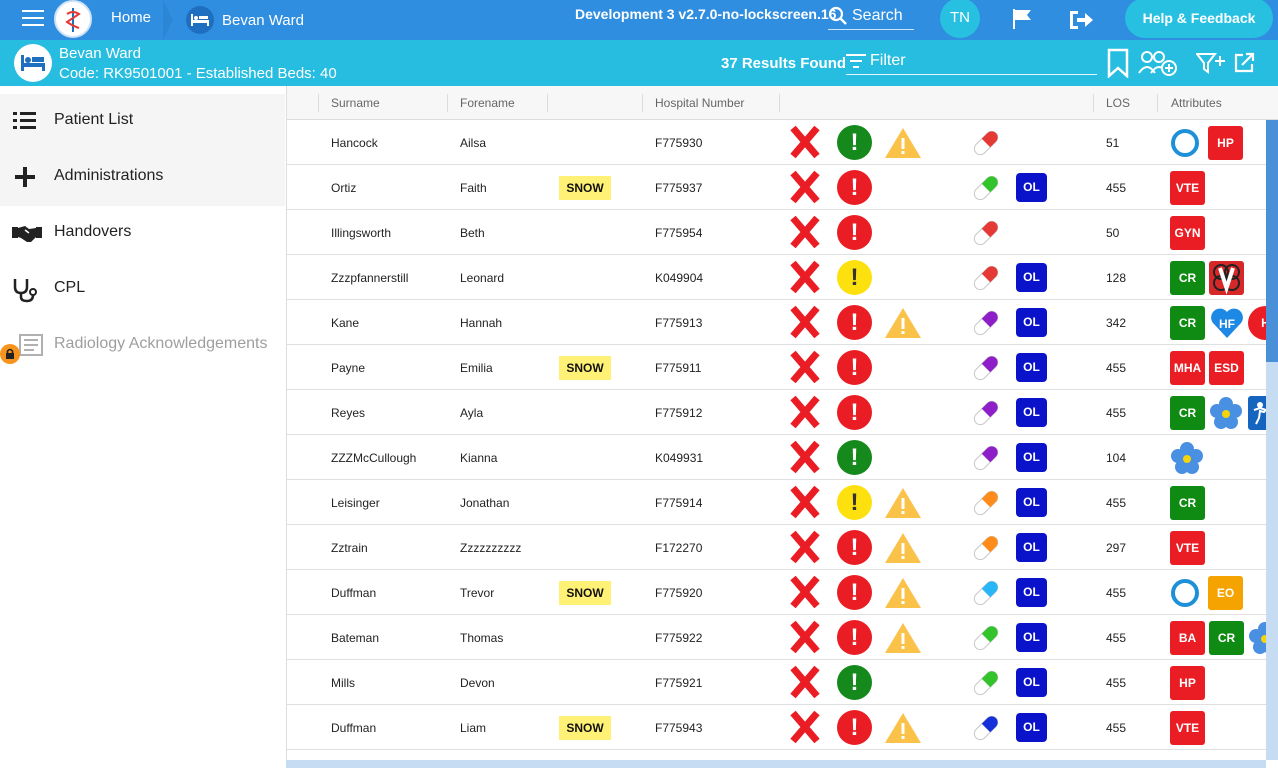 This screenshot has height=768, width=1278. I want to click on table-row: Reyes Ayla F775912! OL 455 CR, so click(777, 412).